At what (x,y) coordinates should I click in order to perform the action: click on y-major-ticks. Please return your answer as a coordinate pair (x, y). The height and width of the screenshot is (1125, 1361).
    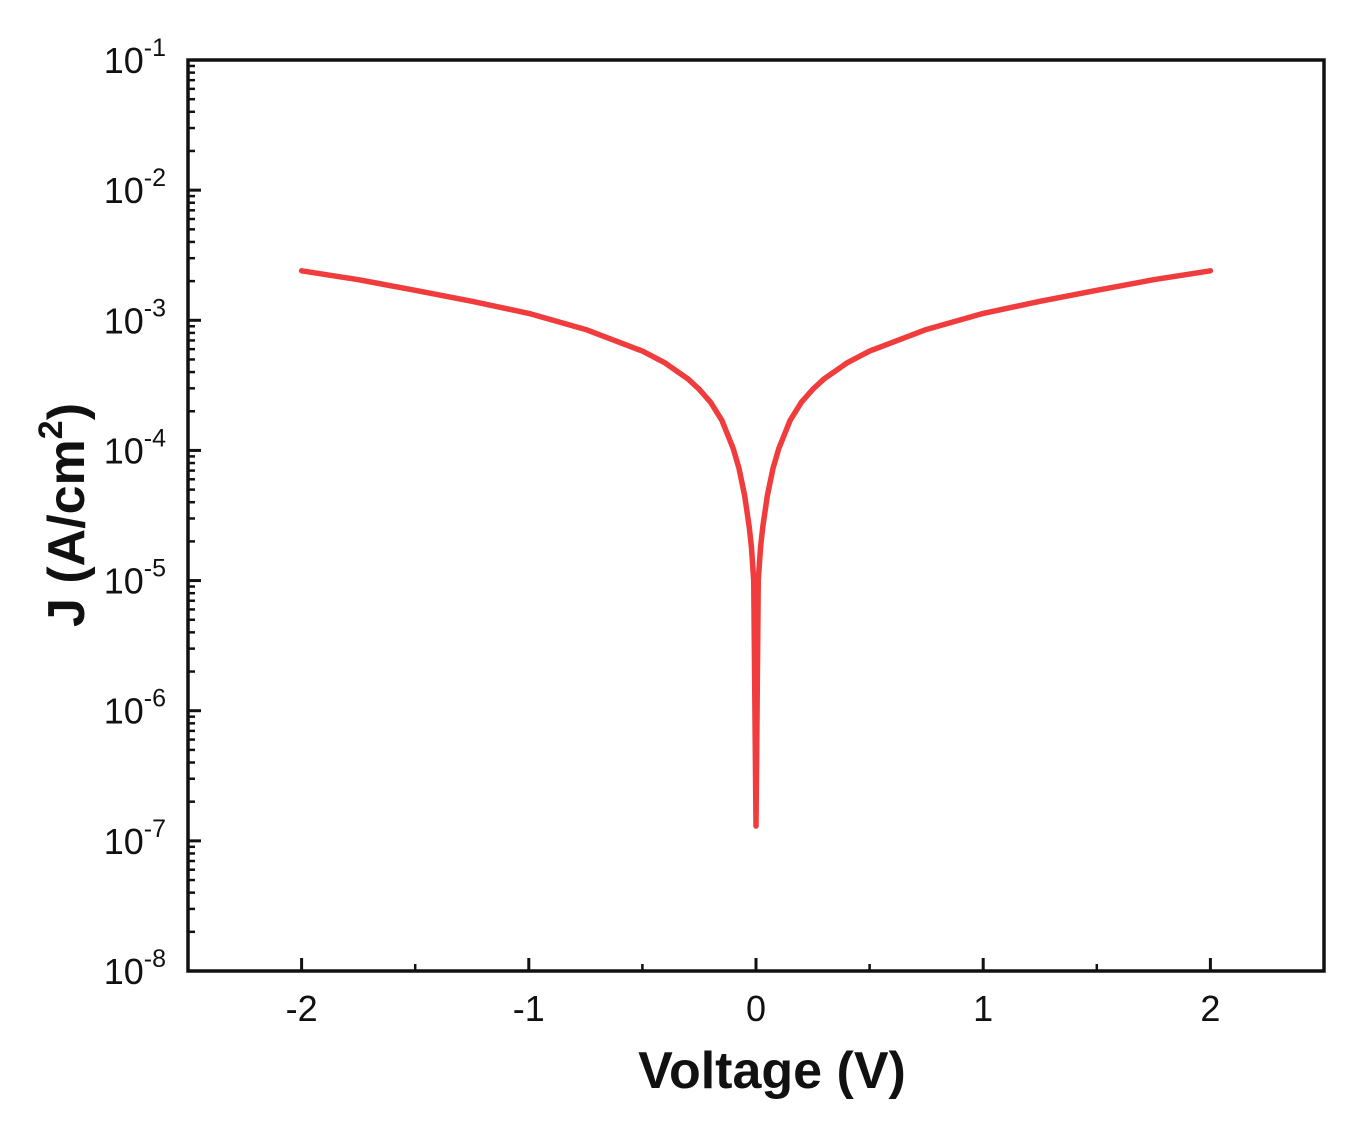
    Looking at the image, I should click on (194, 515).